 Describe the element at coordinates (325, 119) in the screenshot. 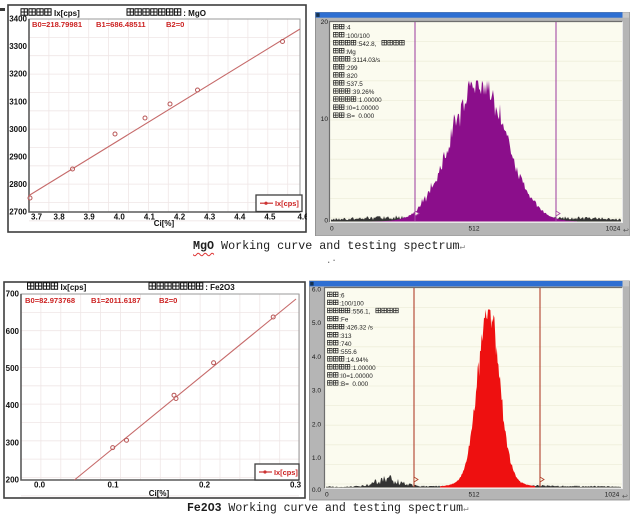

I see `svg-text: 10` at that location.